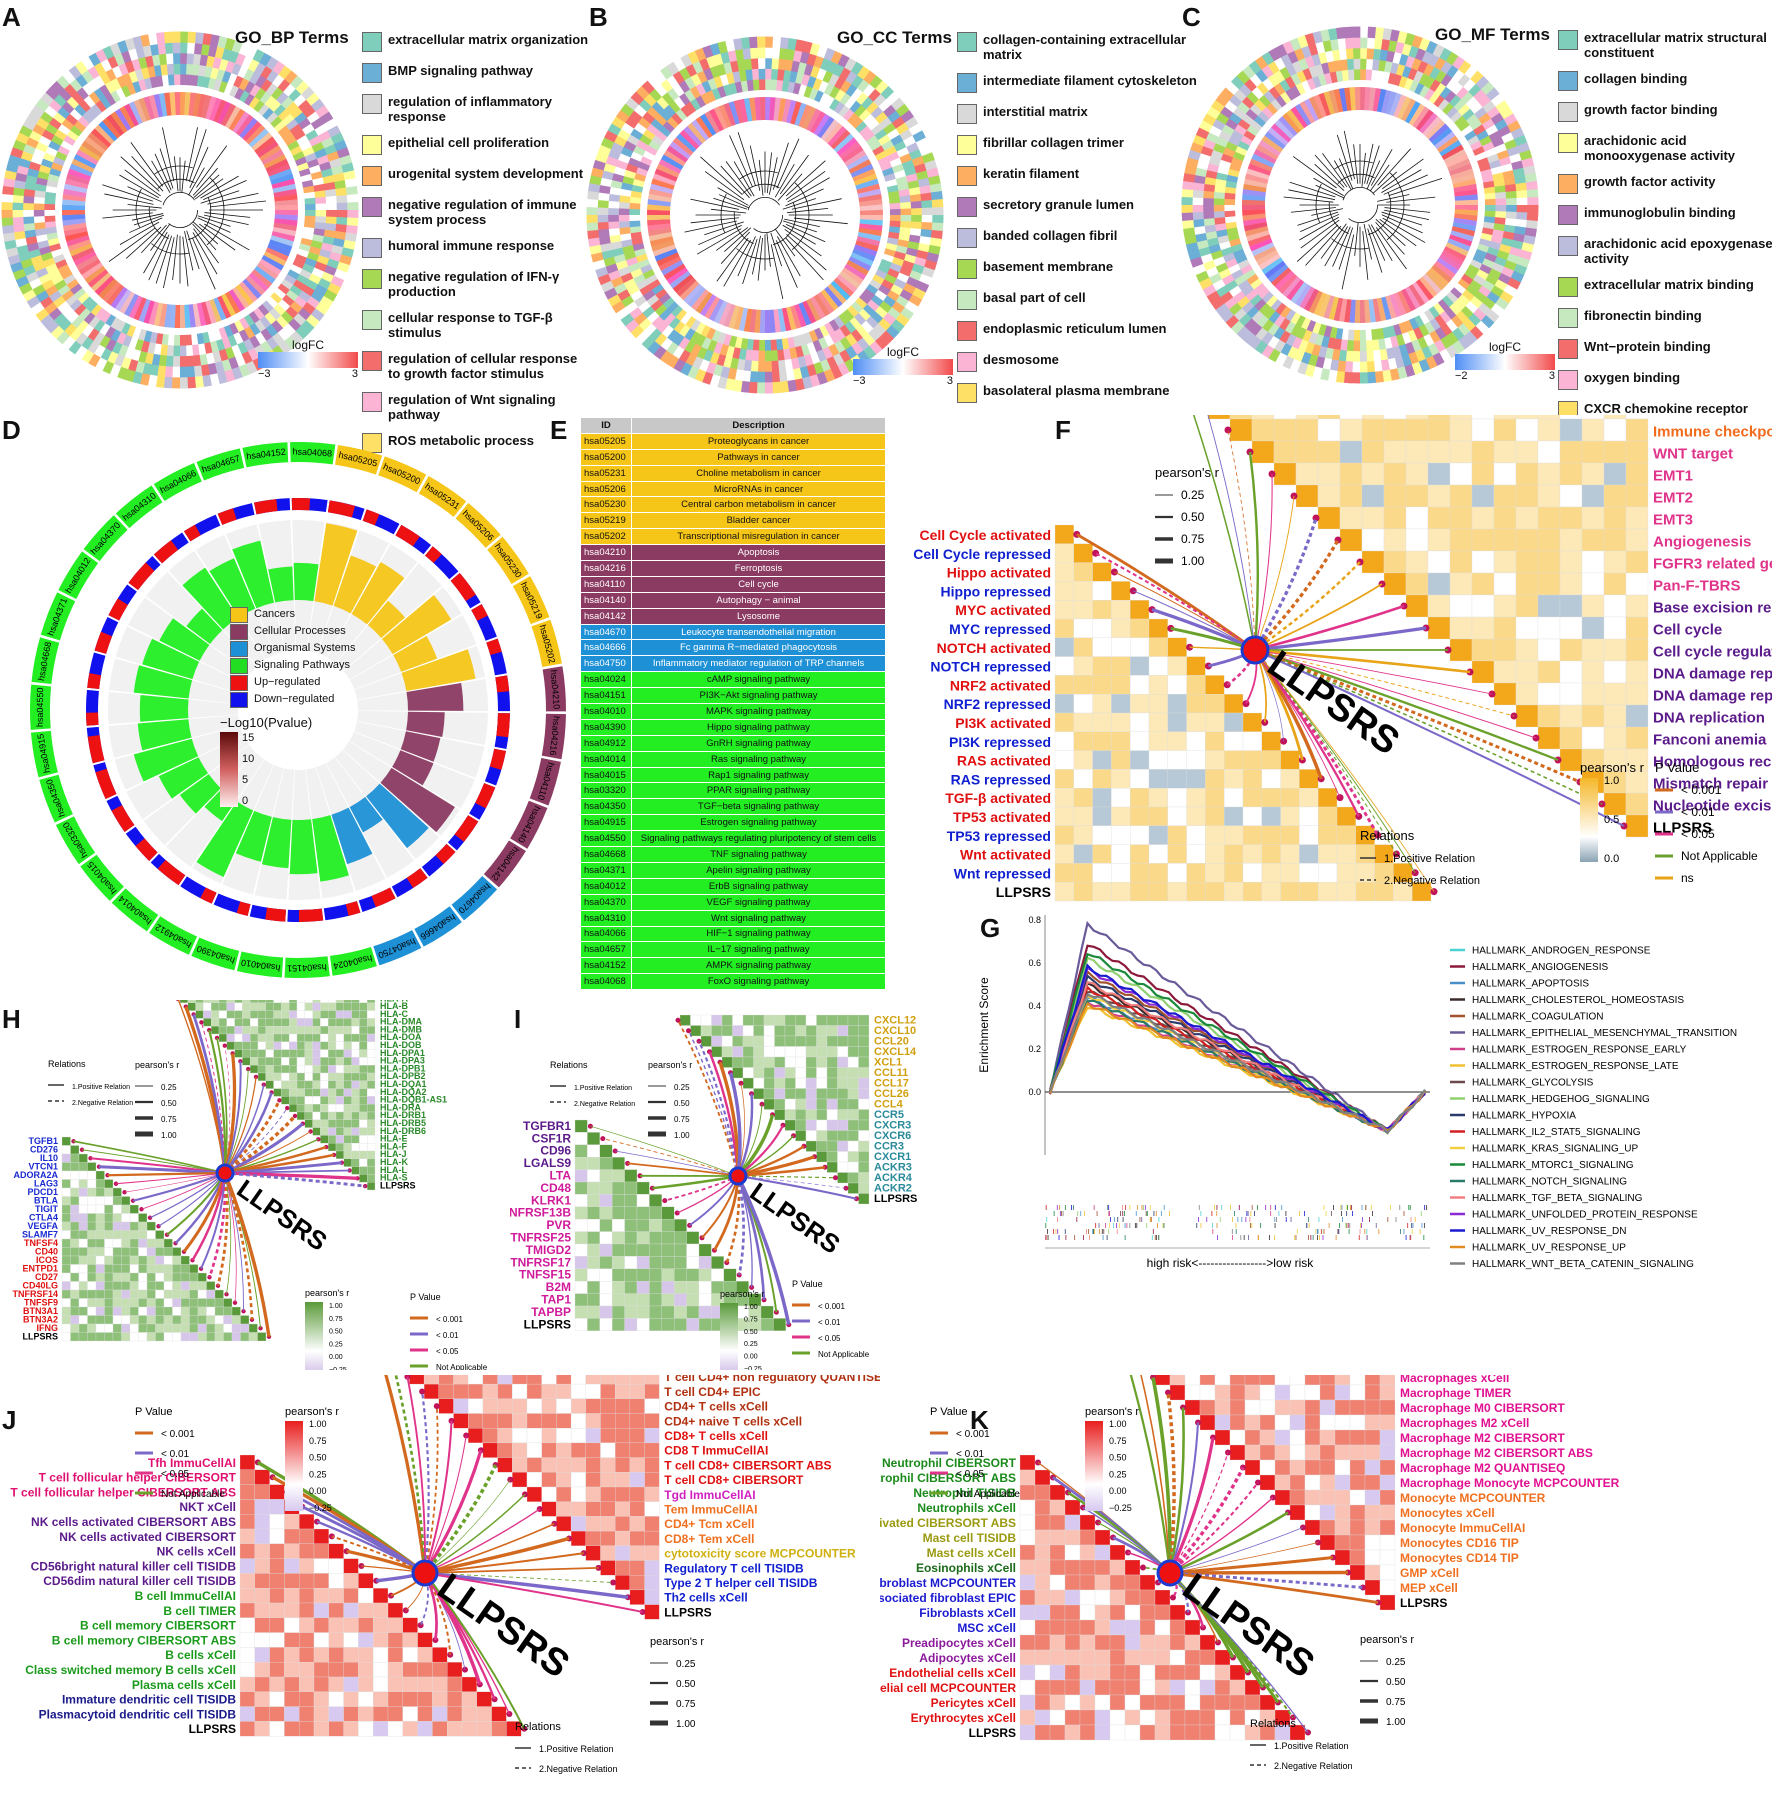 The width and height of the screenshot is (1772, 1798). Describe the element at coordinates (1651, 109) in the screenshot. I see `legend-label: growth factor binding` at that location.